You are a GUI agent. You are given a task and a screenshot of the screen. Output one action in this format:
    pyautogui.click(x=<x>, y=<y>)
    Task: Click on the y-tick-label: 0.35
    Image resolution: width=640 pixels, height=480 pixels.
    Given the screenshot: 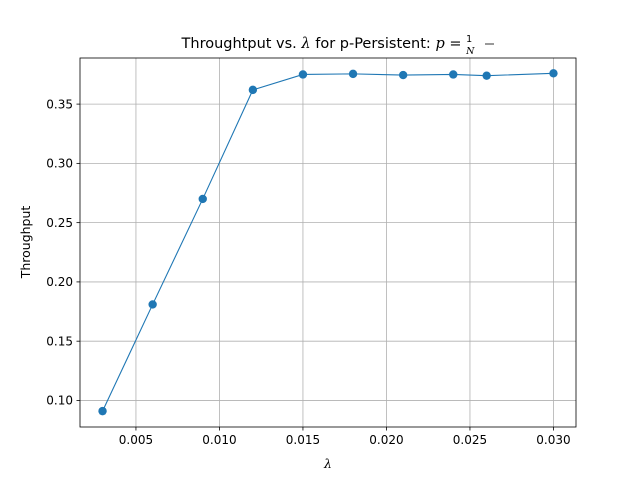 What is the action you would take?
    pyautogui.click(x=59, y=104)
    